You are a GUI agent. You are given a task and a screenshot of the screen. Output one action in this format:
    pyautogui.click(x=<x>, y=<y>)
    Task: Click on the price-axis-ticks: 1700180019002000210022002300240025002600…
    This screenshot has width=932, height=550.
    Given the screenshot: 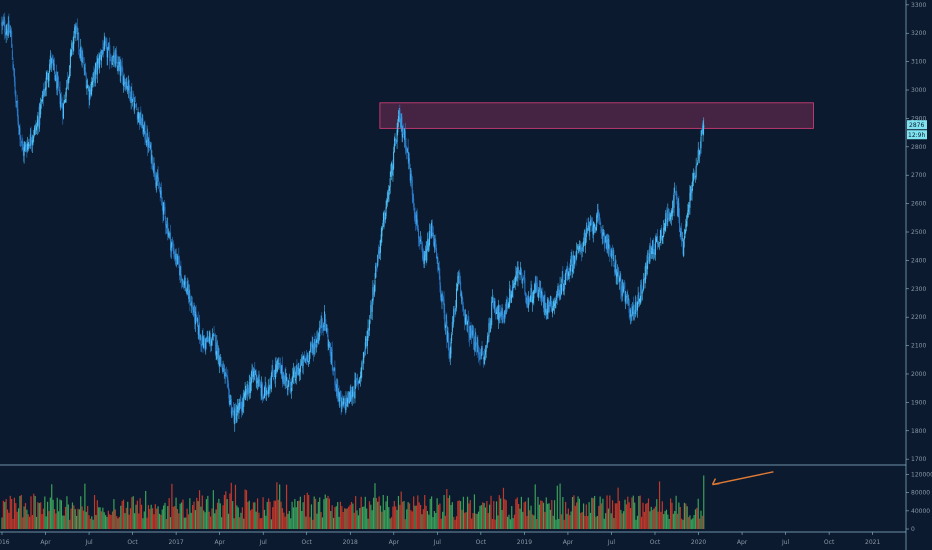 What is the action you would take?
    pyautogui.click(x=916, y=232)
    